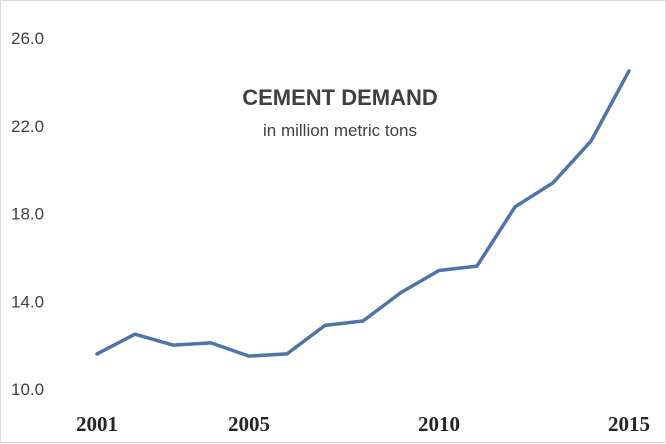  Describe the element at coordinates (340, 97) in the screenshot. I see `chart-title: CEMENT DEMAND` at that location.